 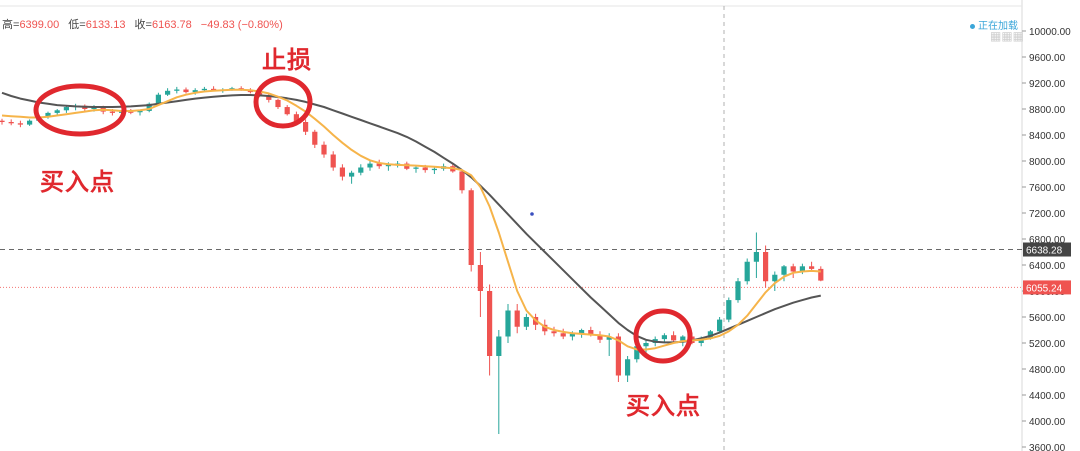 What do you see at coordinates (1047, 266) in the screenshot?
I see `y-tick-label: 6400.00` at bounding box center [1047, 266].